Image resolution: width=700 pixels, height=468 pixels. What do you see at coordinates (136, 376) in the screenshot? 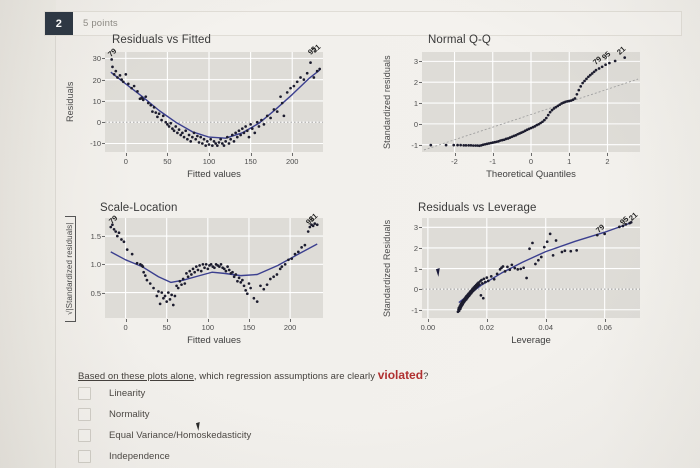
I see `question-prompt-underlined: Based on these plots alone` at bounding box center [136, 376].